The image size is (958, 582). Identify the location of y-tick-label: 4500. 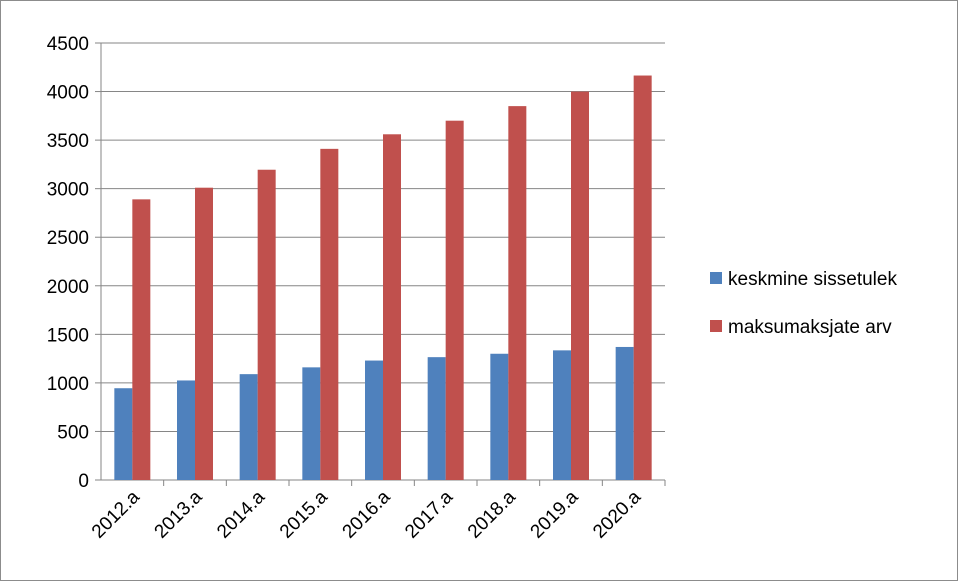
(68, 44).